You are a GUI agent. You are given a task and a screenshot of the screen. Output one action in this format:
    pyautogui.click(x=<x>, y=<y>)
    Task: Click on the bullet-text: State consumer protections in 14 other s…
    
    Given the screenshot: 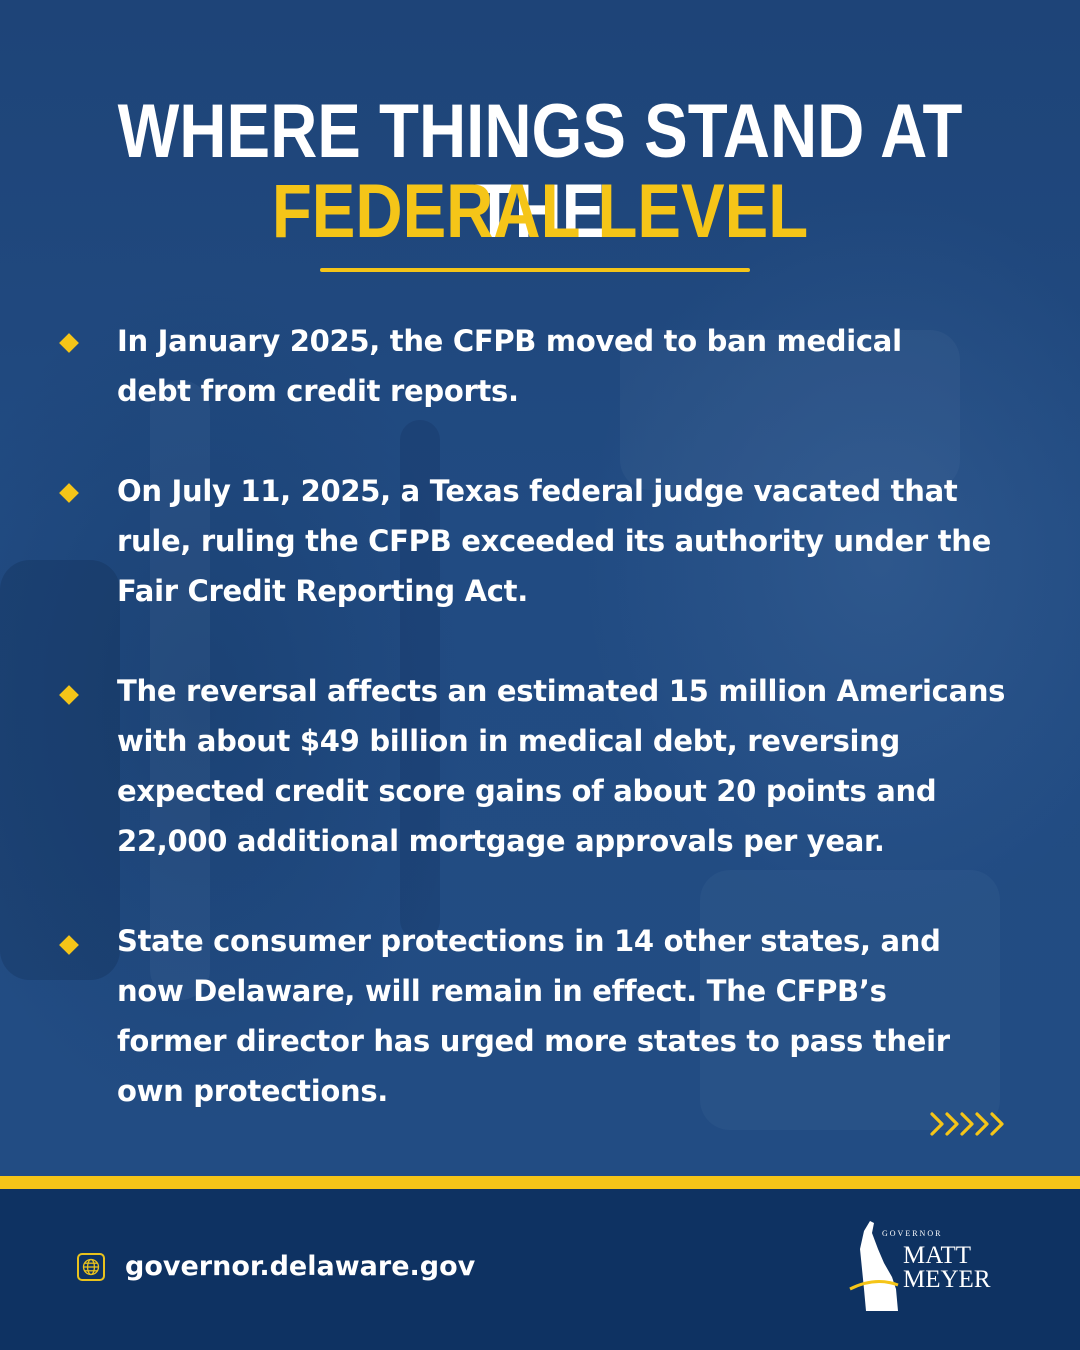 What is the action you would take?
    pyautogui.click(x=567, y=1016)
    